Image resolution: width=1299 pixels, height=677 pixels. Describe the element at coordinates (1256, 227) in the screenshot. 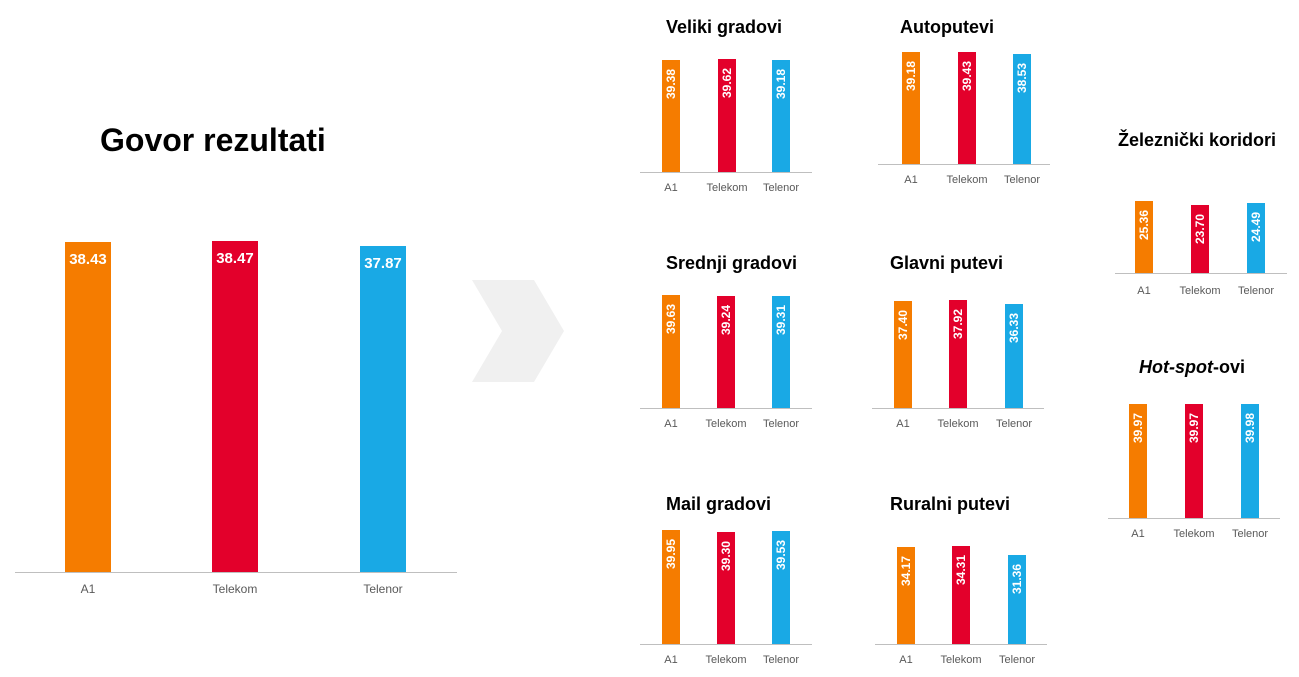

I see `data-label: 24.49` at that location.